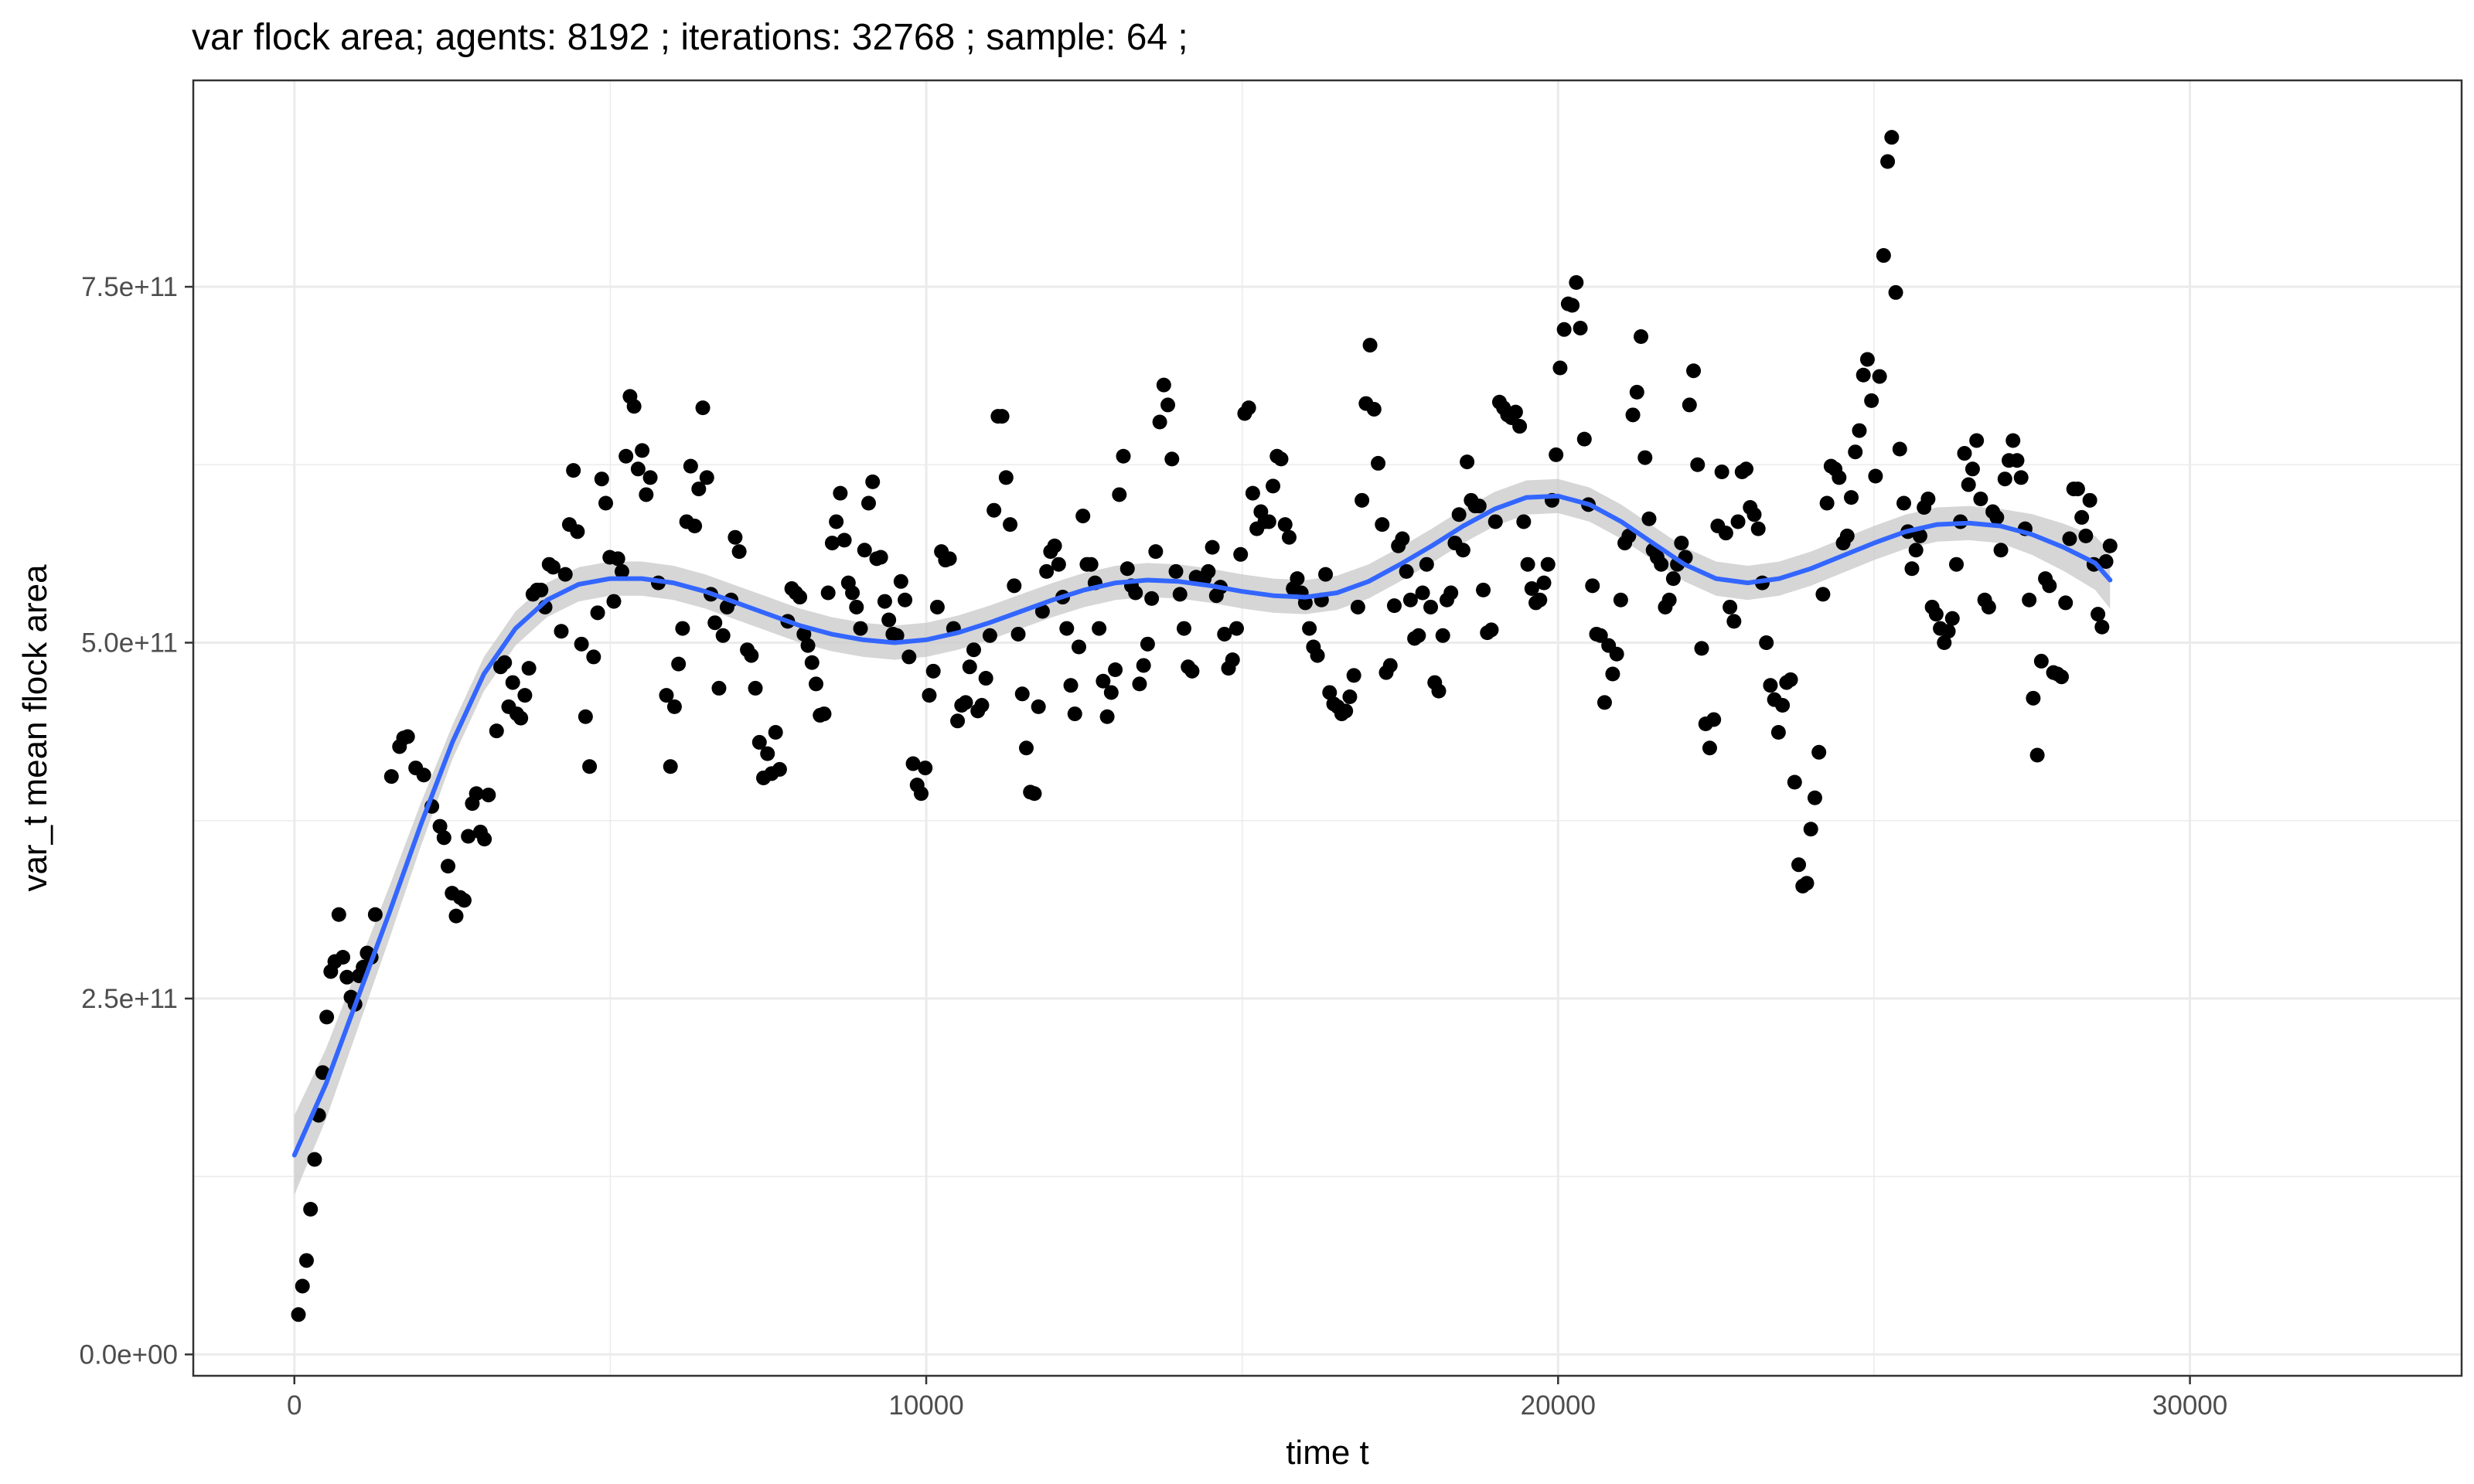 This screenshot has height=1484, width=2474. I want to click on x-axis-title: time t, so click(1327, 1453).